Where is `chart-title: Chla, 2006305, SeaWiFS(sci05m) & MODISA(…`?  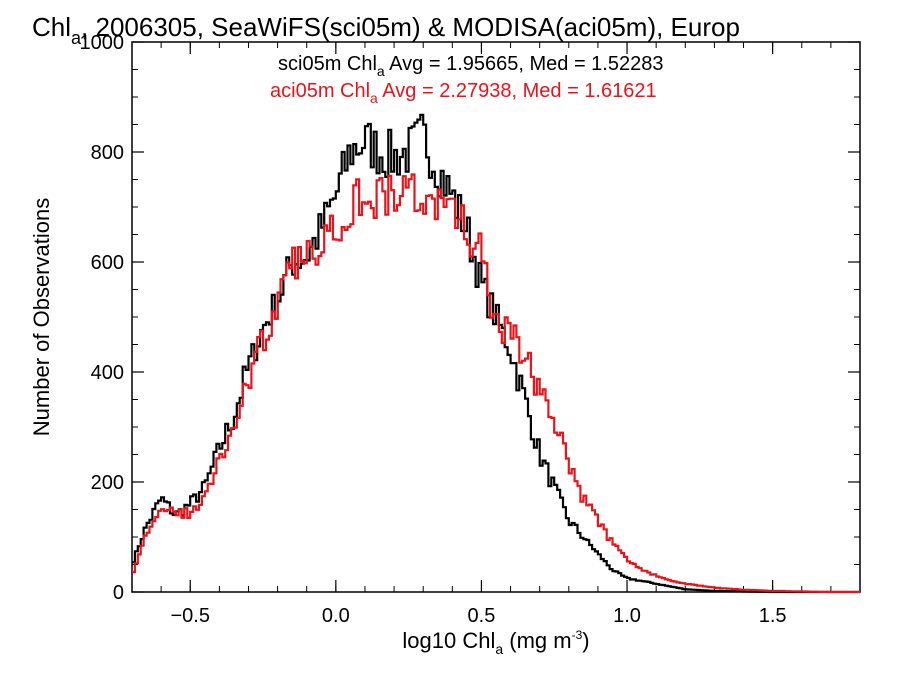
chart-title: Chla, 2006305, SeaWiFS(sci05m) & MODISA(… is located at coordinates (386, 30).